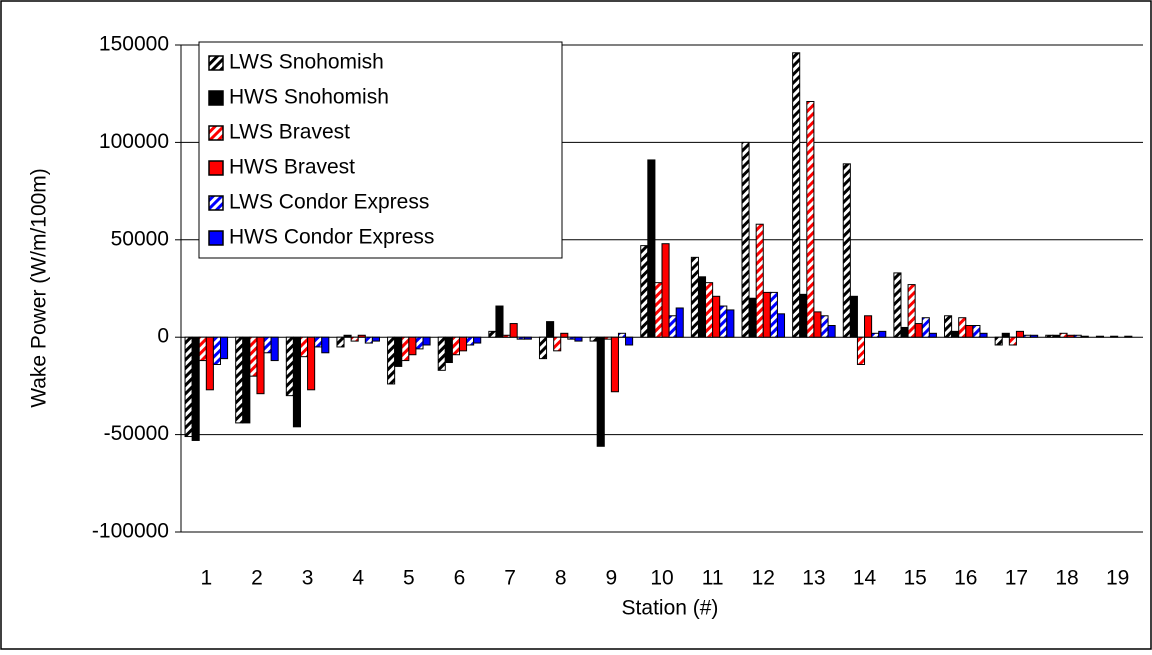 The height and width of the screenshot is (655, 1152). What do you see at coordinates (331, 237) in the screenshot?
I see `legend-label: HWS Condor Express` at bounding box center [331, 237].